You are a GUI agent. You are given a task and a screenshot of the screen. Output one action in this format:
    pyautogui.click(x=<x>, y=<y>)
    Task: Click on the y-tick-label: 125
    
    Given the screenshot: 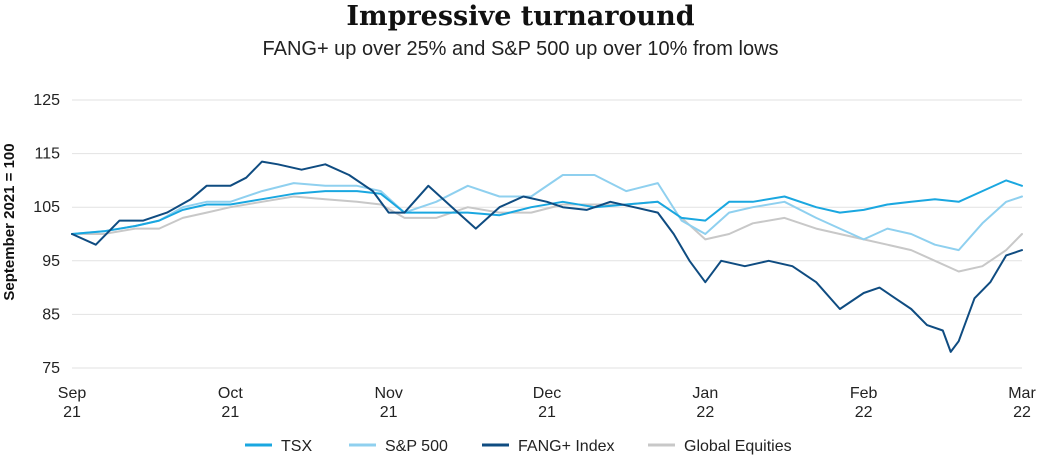 What is the action you would take?
    pyautogui.click(x=46, y=100)
    